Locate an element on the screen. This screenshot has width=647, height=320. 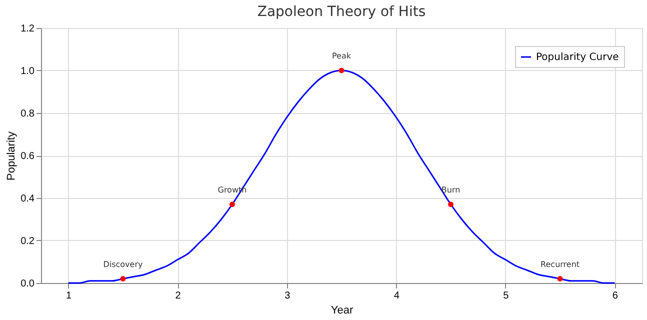
y-tick-label: 0.6 is located at coordinates (27, 156).